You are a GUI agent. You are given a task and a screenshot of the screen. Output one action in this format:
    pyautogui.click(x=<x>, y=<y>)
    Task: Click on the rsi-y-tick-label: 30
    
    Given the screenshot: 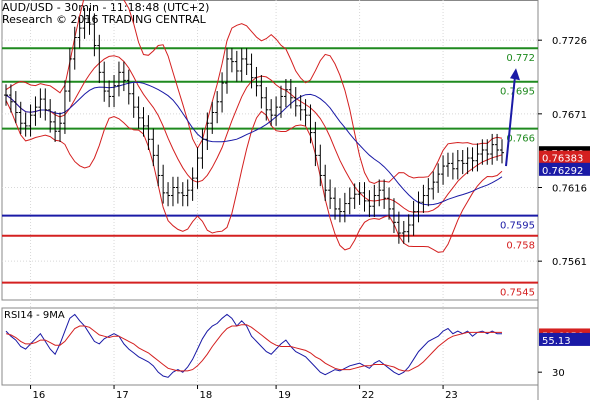 What is the action you would take?
    pyautogui.click(x=558, y=373)
    